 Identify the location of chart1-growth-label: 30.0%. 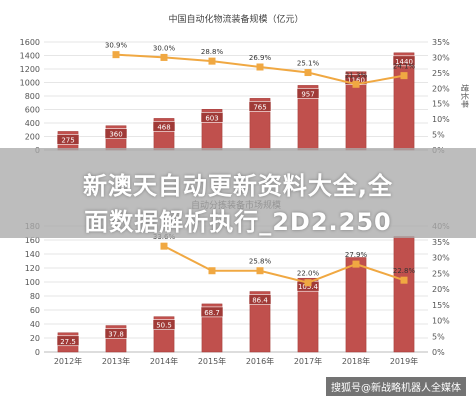
(164, 48).